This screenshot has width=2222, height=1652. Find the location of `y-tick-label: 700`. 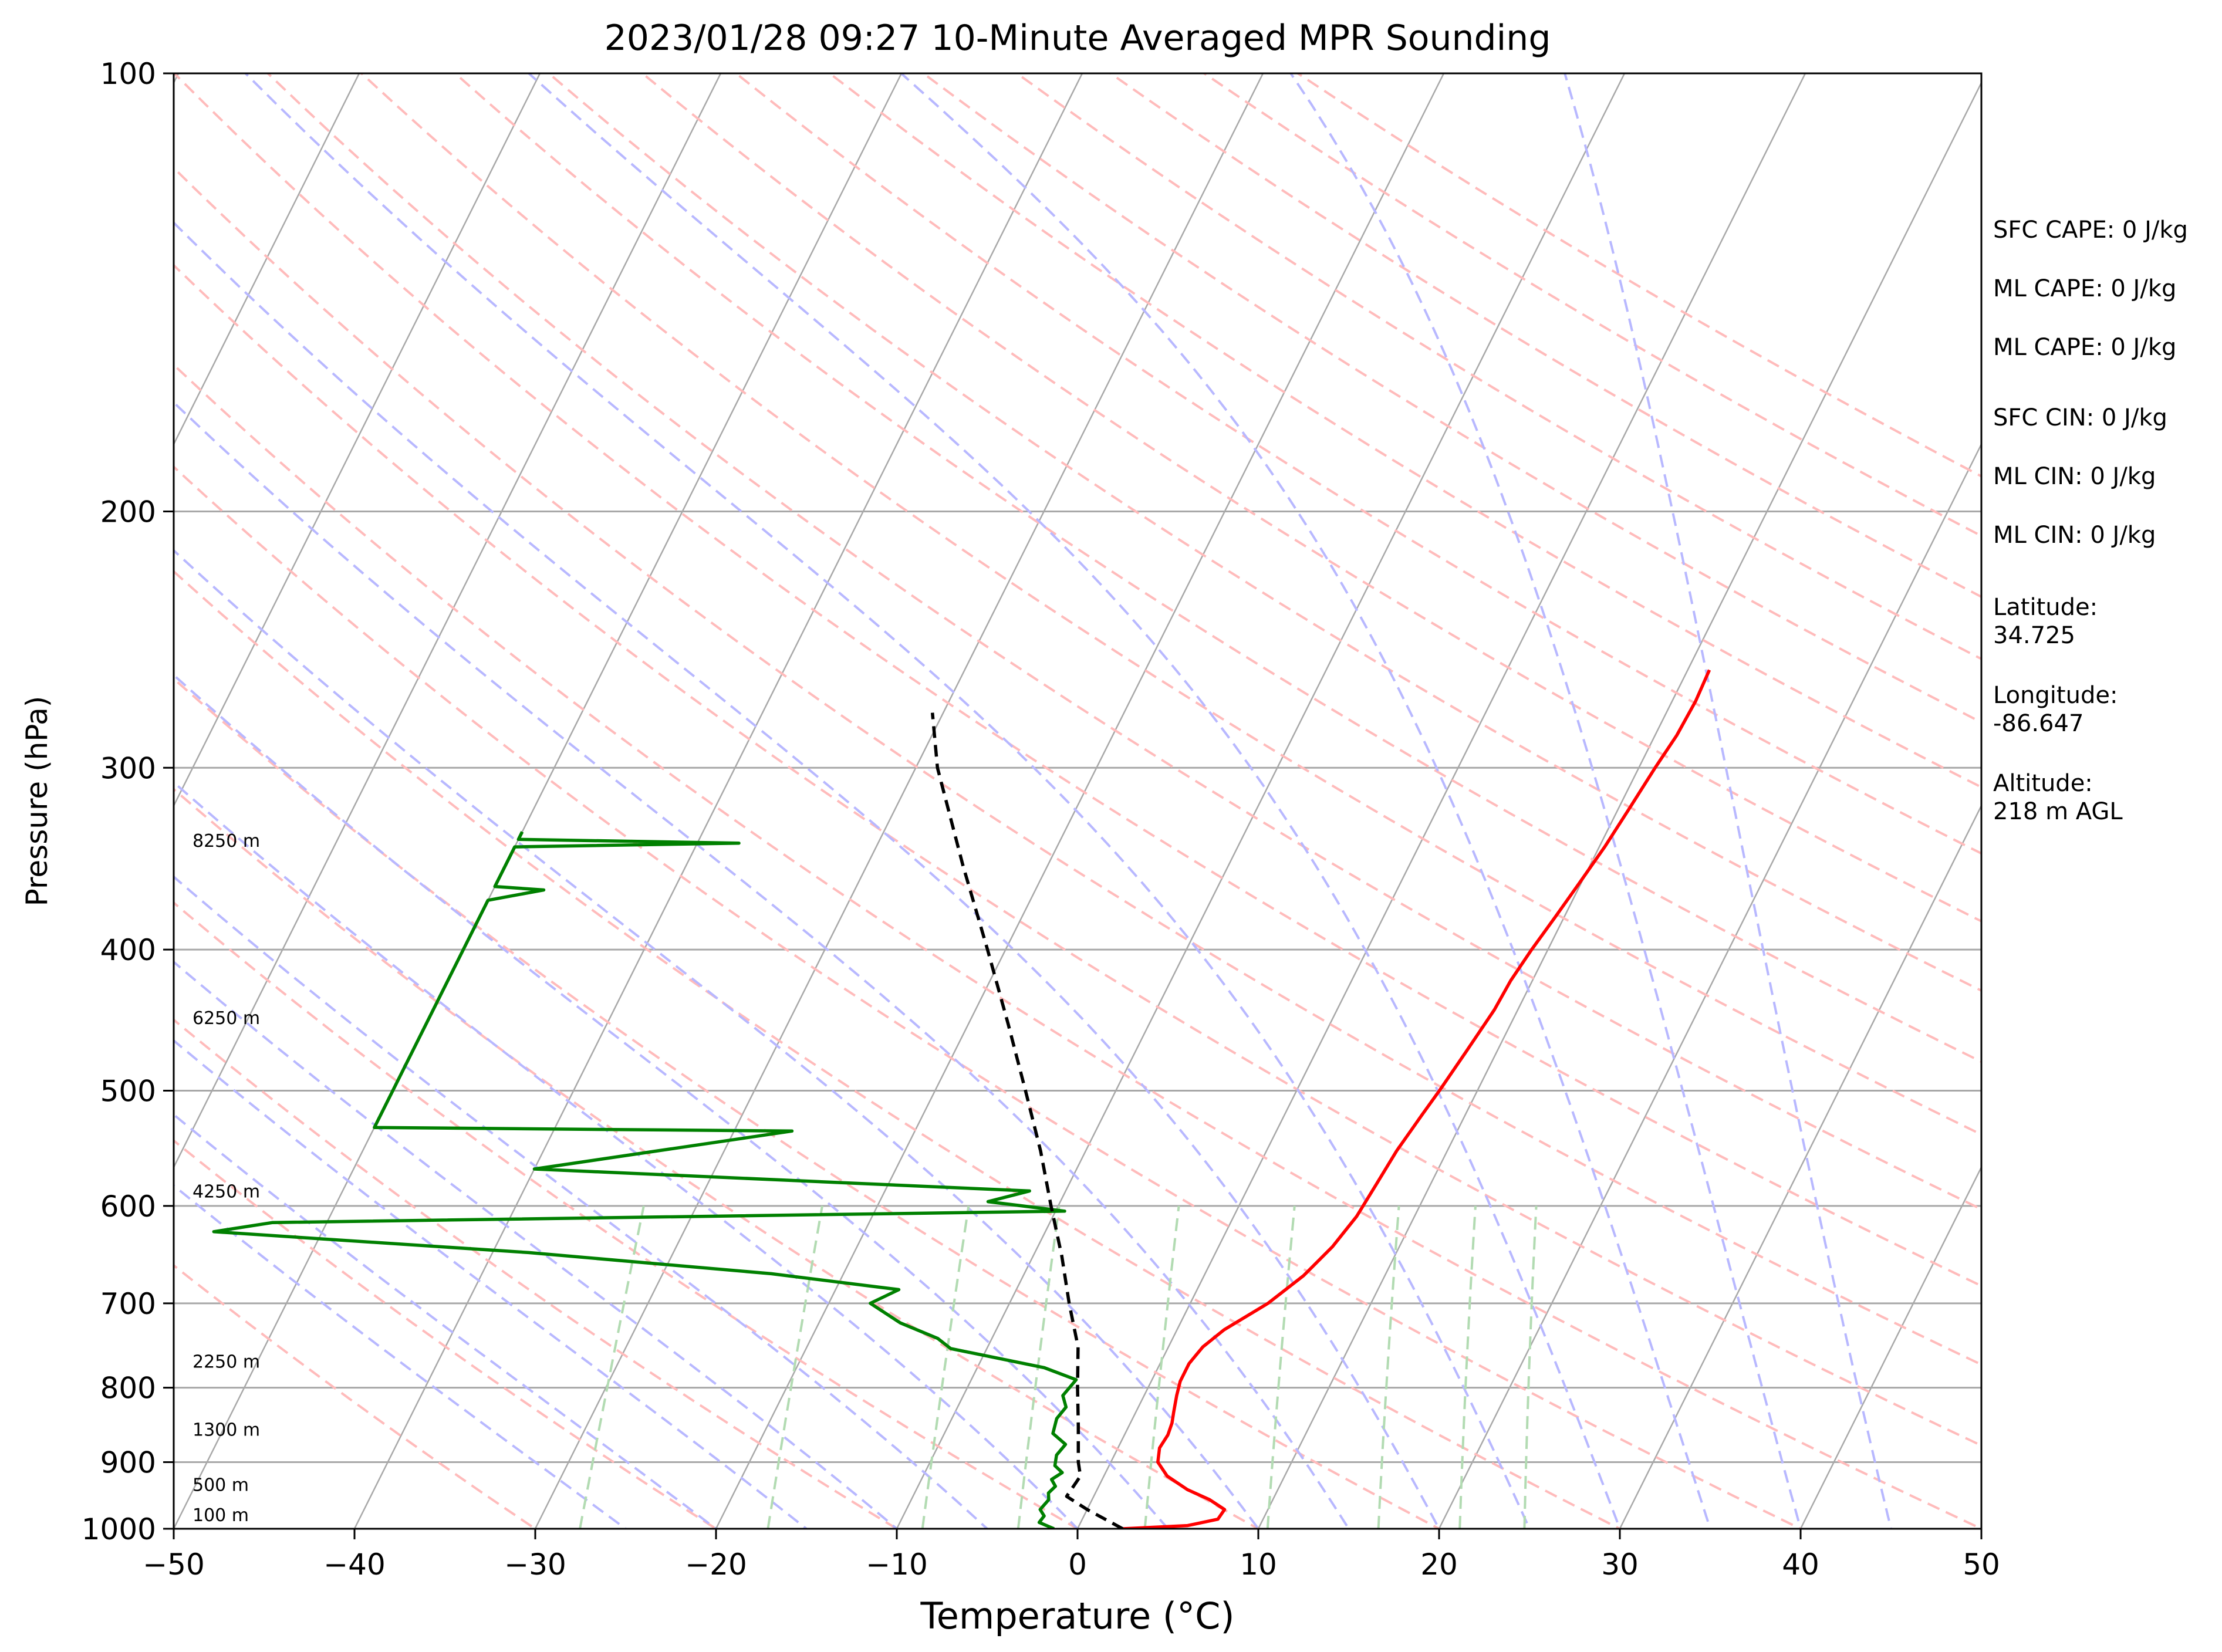

y-tick-label: 700 is located at coordinates (128, 1304).